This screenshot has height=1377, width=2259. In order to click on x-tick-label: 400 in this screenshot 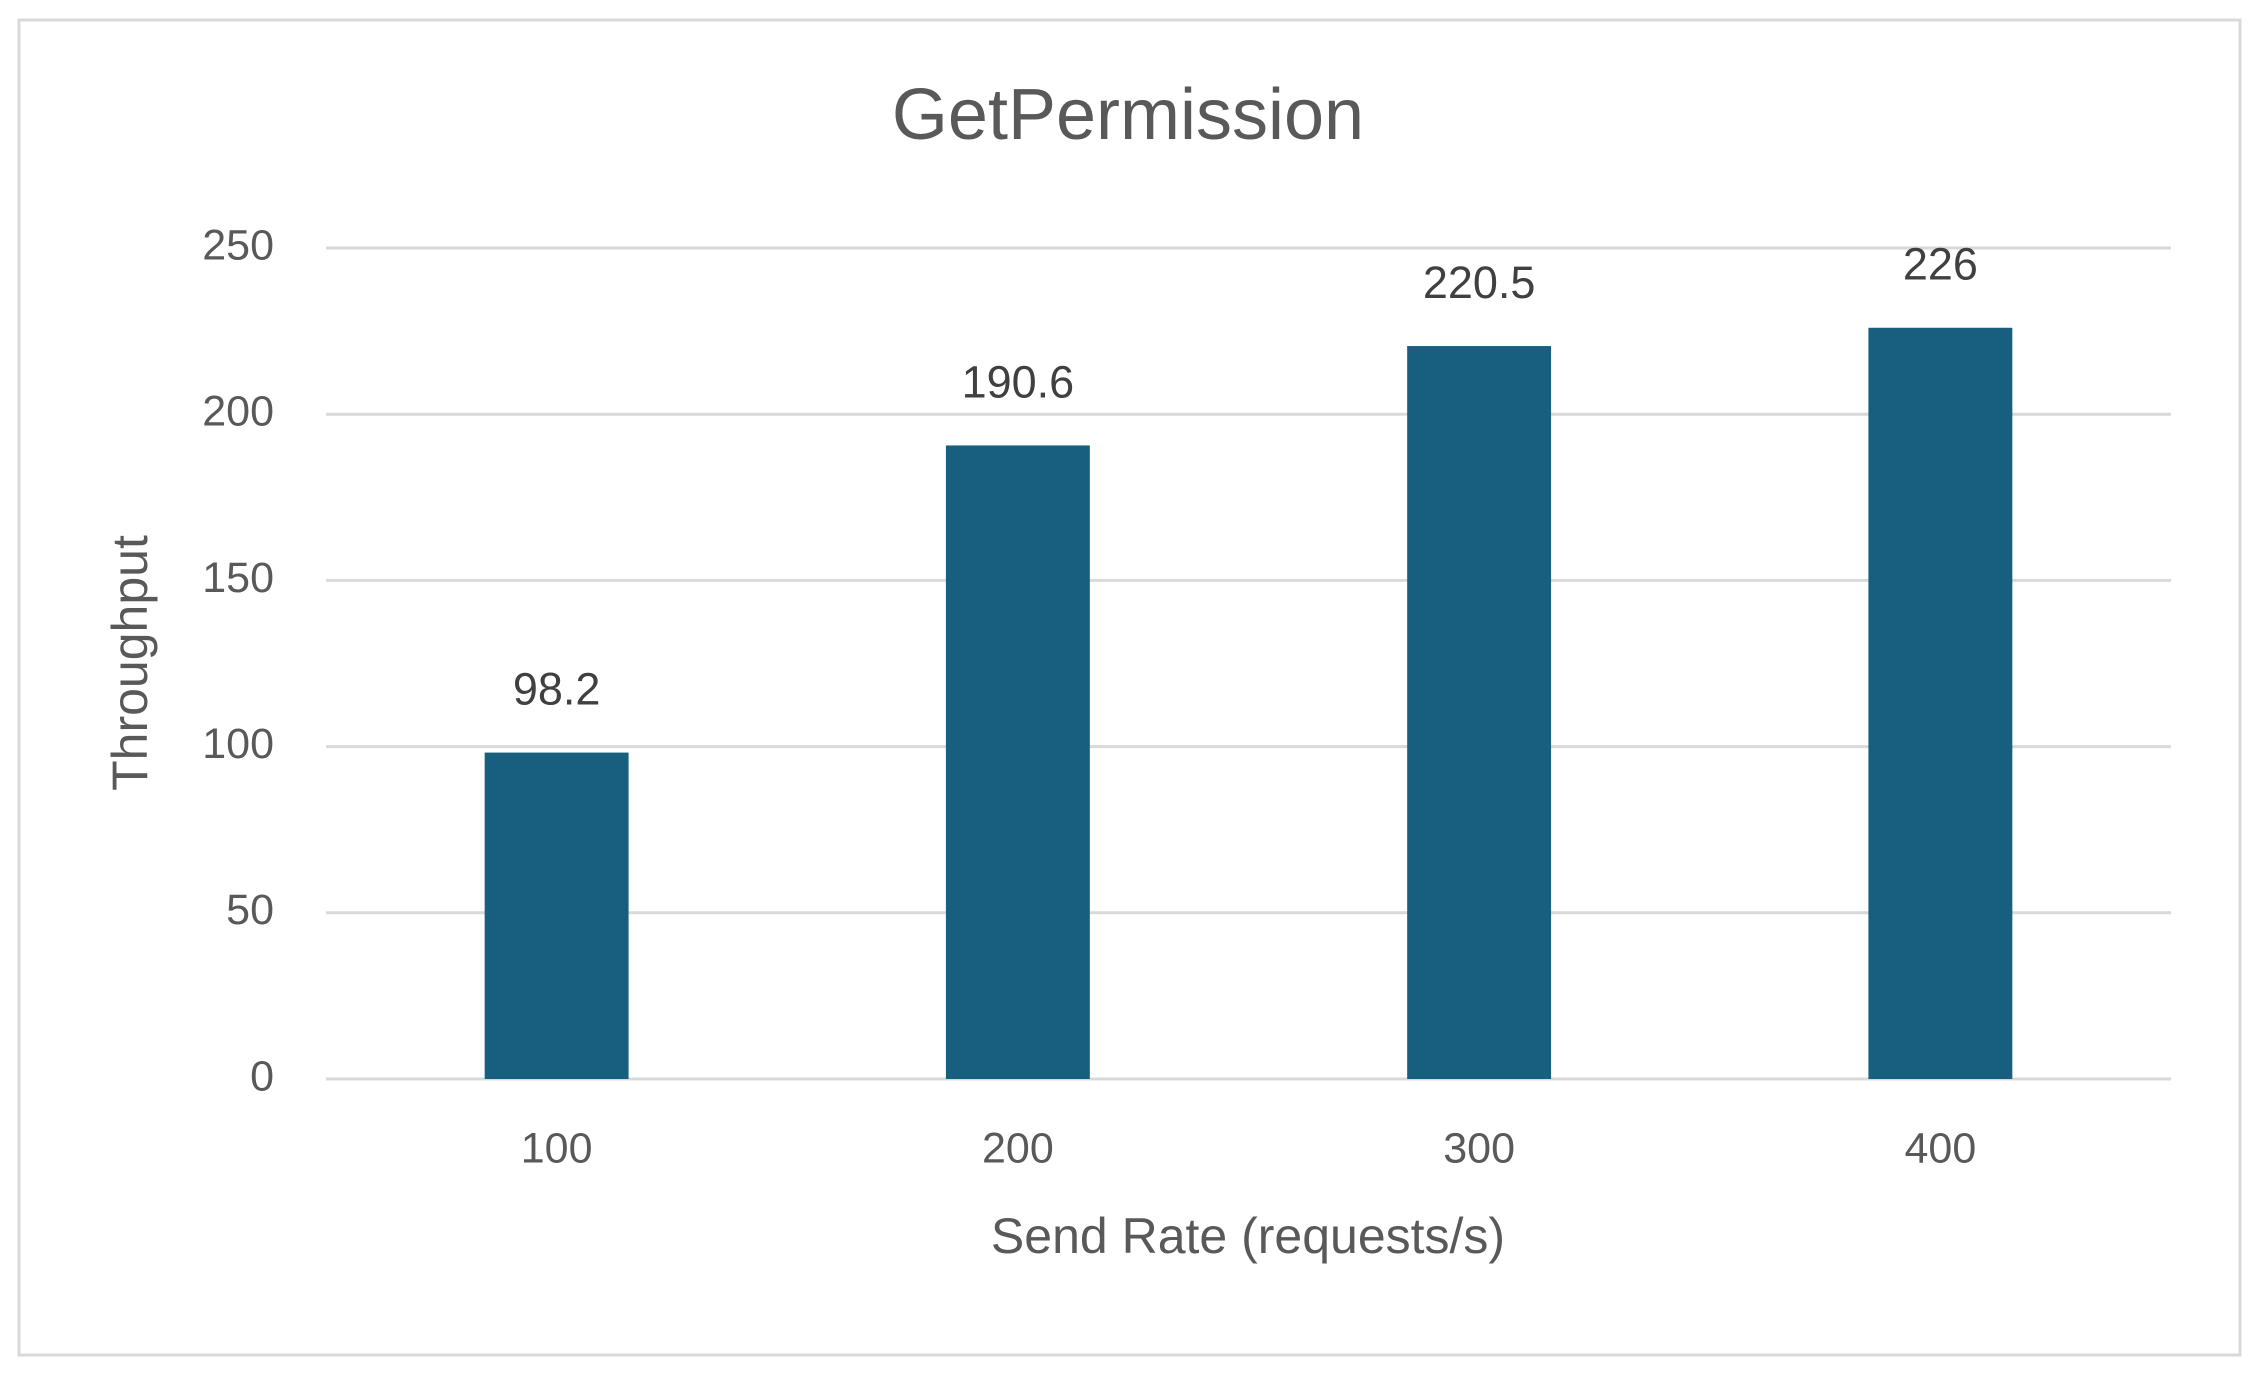, I will do `click(1941, 1148)`.